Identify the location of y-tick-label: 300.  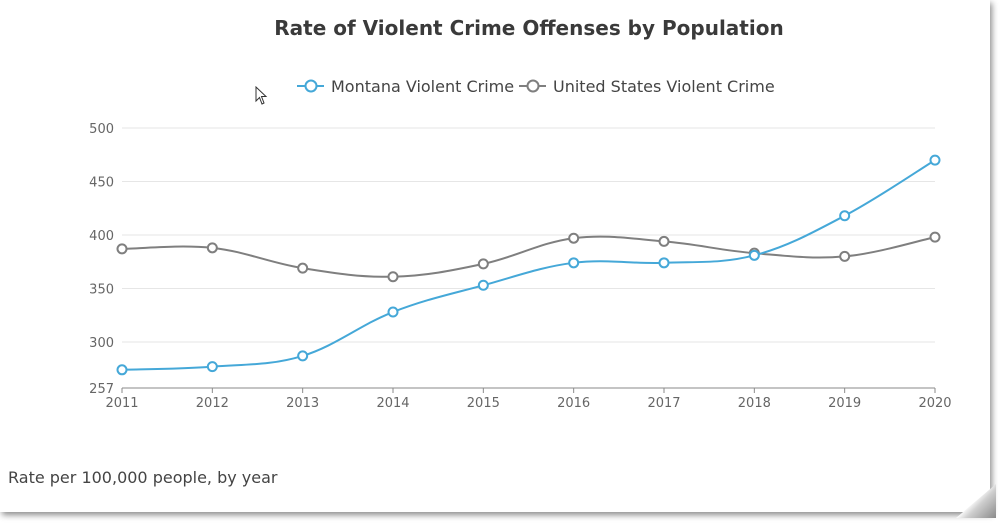
(101, 343).